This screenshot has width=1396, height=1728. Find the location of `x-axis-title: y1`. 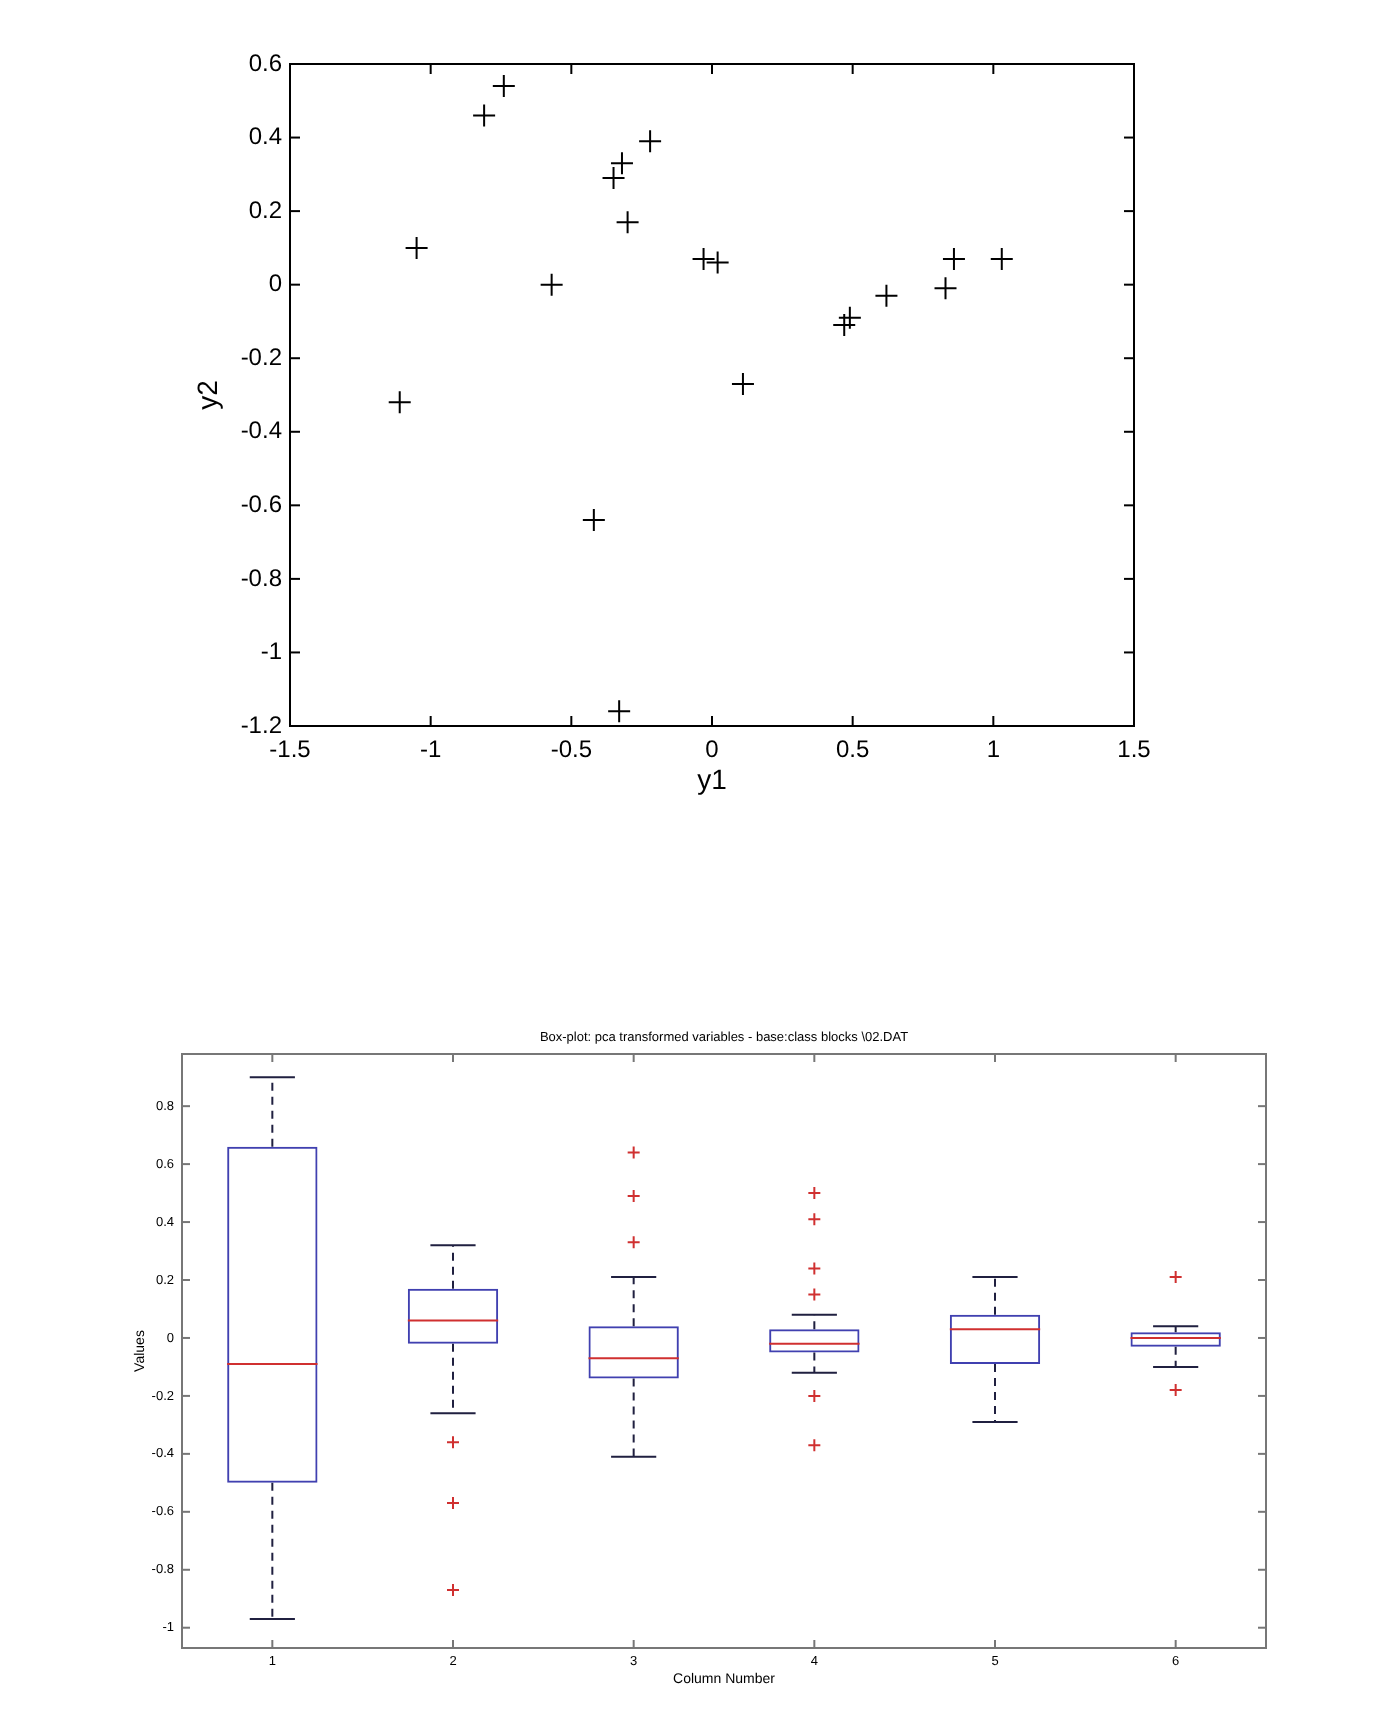

x-axis-title: y1 is located at coordinates (712, 778).